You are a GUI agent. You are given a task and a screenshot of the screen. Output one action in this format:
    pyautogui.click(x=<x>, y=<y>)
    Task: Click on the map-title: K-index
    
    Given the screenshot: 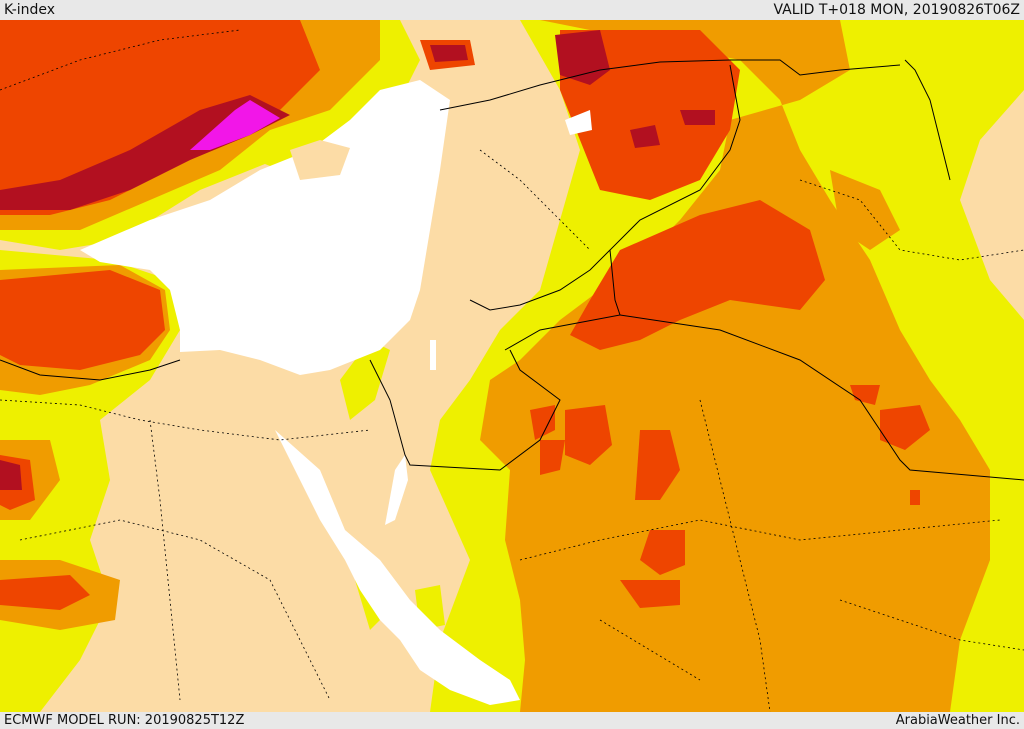 What is the action you would take?
    pyautogui.click(x=30, y=10)
    